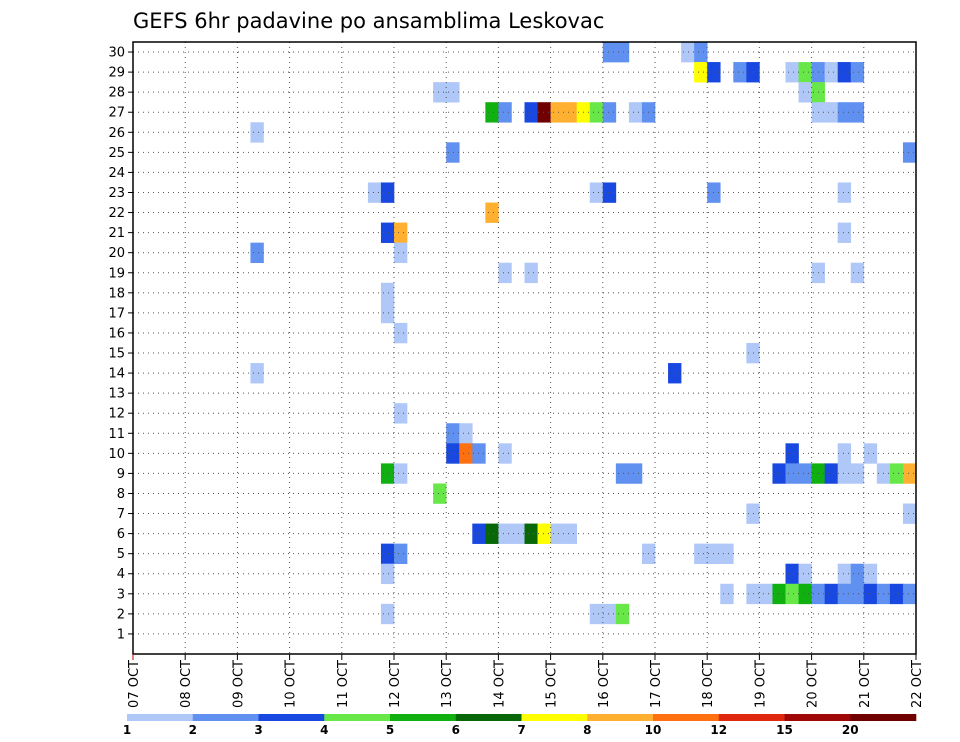 This screenshot has width=960, height=742. Describe the element at coordinates (718, 730) in the screenshot. I see `legend-label: 12` at that location.